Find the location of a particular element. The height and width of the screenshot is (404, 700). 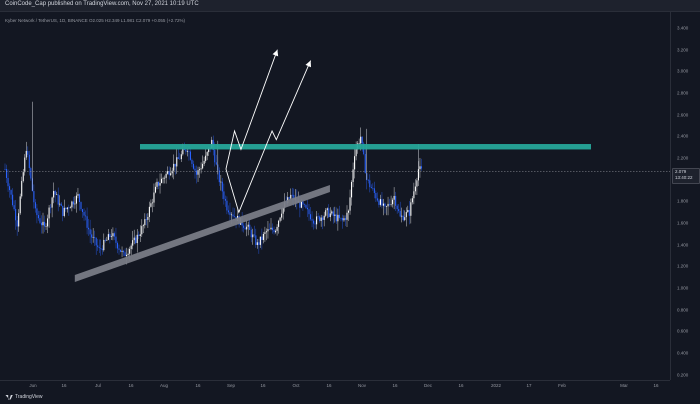

time-tick: Aug is located at coordinates (164, 385).